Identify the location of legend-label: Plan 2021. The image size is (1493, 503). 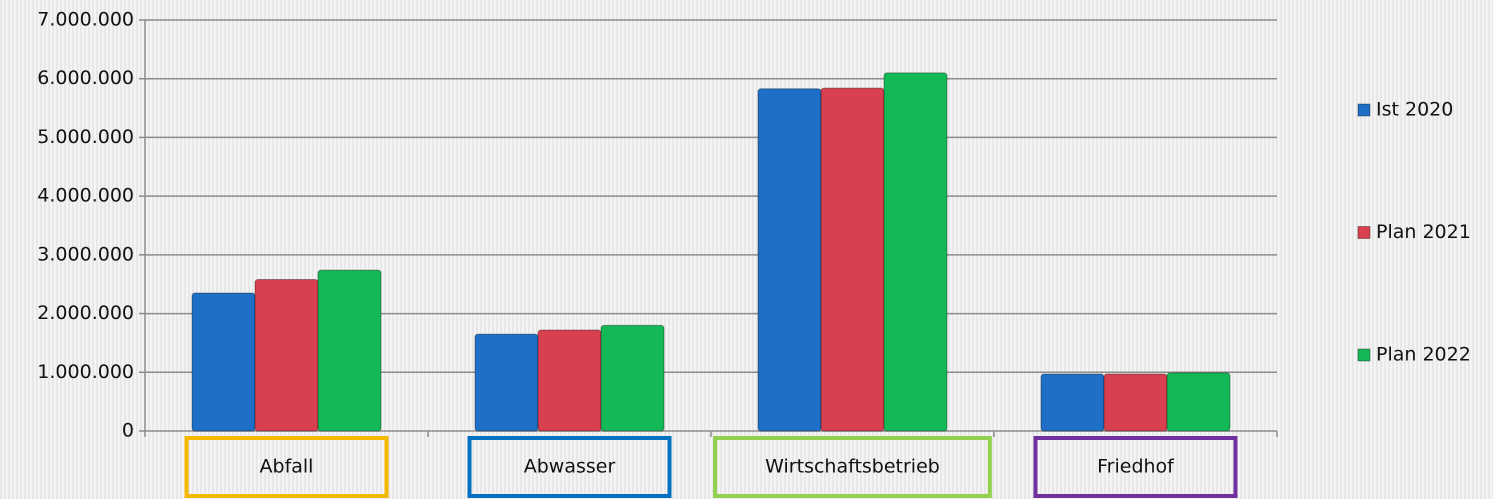
(1423, 232).